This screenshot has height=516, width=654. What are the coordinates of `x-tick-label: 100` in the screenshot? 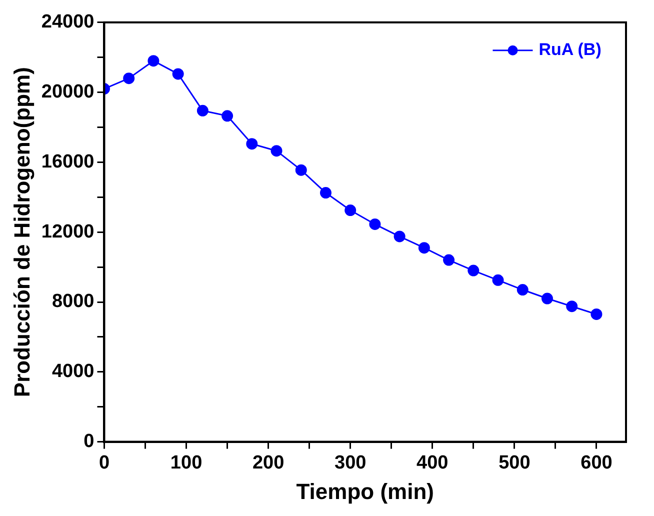 It's located at (186, 463).